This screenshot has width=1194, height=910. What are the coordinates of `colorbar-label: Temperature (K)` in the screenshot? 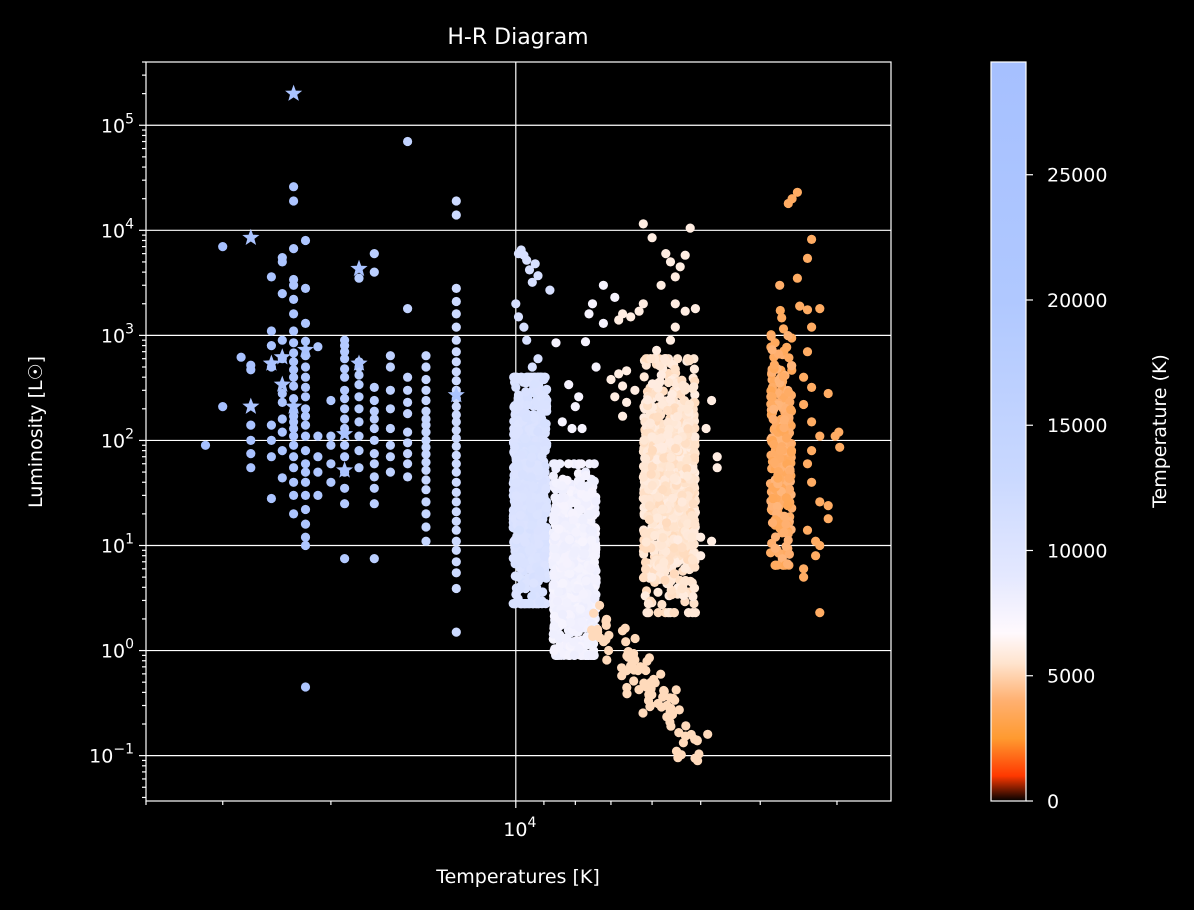 It's located at (1160, 431).